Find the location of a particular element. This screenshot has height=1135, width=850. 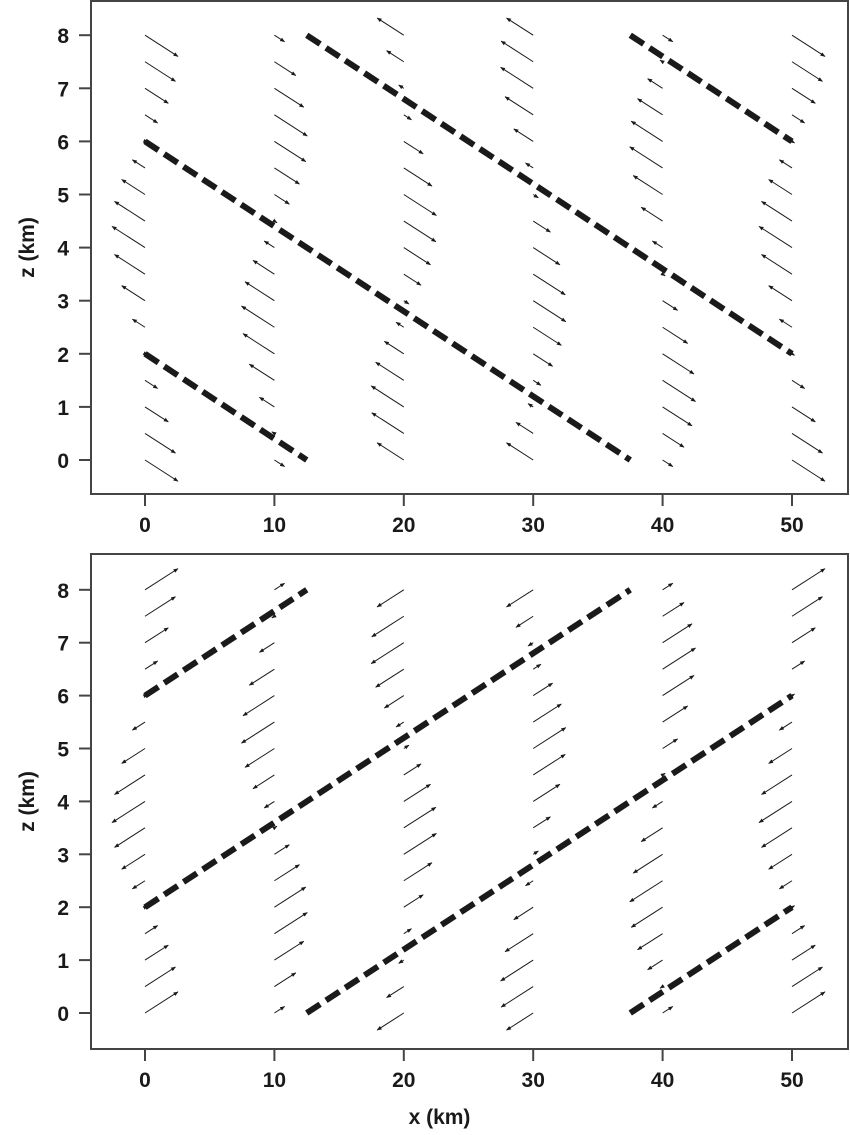

z-tick-label: 7 is located at coordinates (63, 89).